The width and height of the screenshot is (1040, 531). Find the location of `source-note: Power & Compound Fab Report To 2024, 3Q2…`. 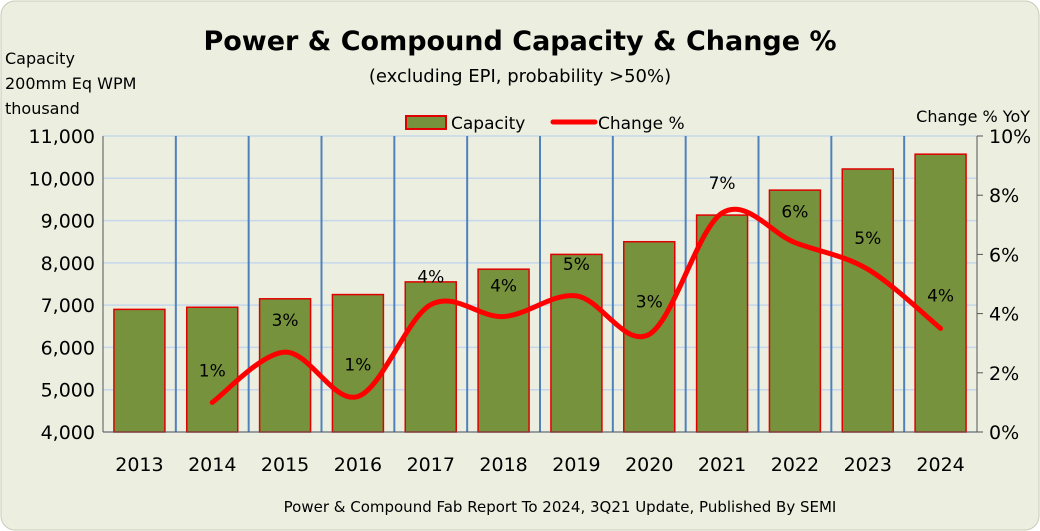

source-note: Power & Compound Fab Report To 2024, 3Q2… is located at coordinates (560, 507).